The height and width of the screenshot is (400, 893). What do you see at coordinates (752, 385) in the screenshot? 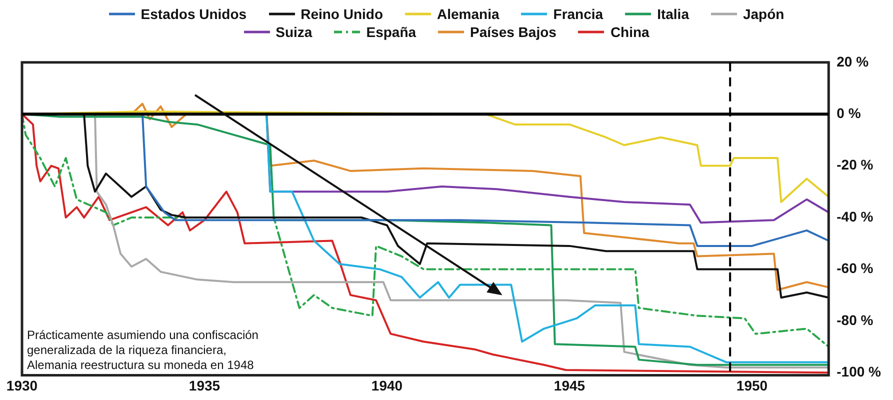
I see `x-tick-label: 1950` at bounding box center [752, 385].